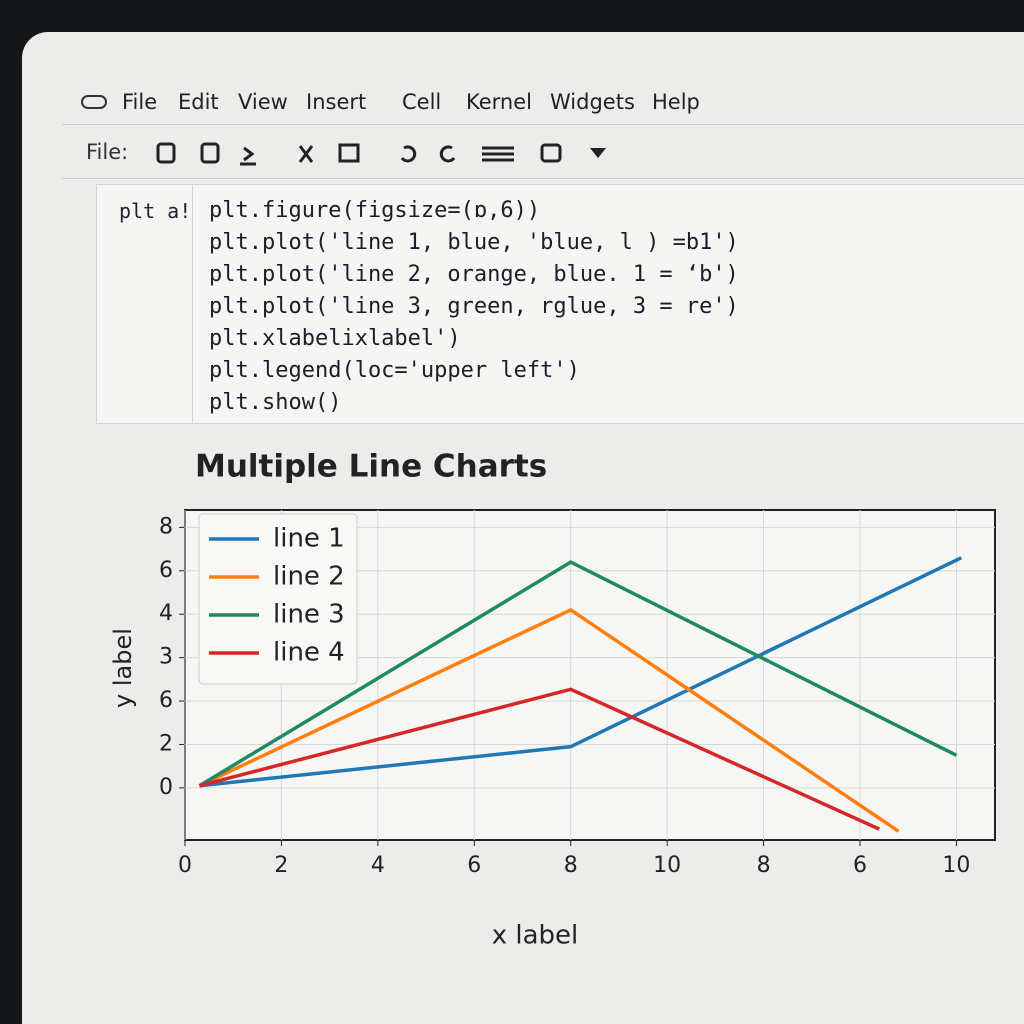 Image resolution: width=1024 pixels, height=1024 pixels. What do you see at coordinates (474, 274) in the screenshot?
I see `code-line: plt.plot('line 2, orange, blue. 1 = ʻb')` at bounding box center [474, 274].